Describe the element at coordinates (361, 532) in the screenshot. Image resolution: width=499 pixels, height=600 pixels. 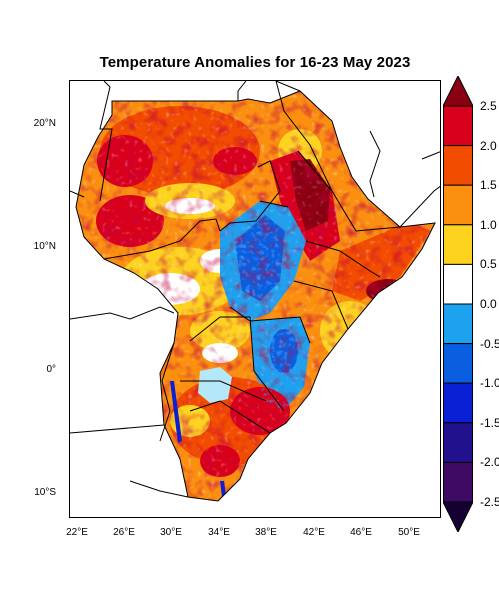
I see `lon-label-46e: 46°E` at that location.